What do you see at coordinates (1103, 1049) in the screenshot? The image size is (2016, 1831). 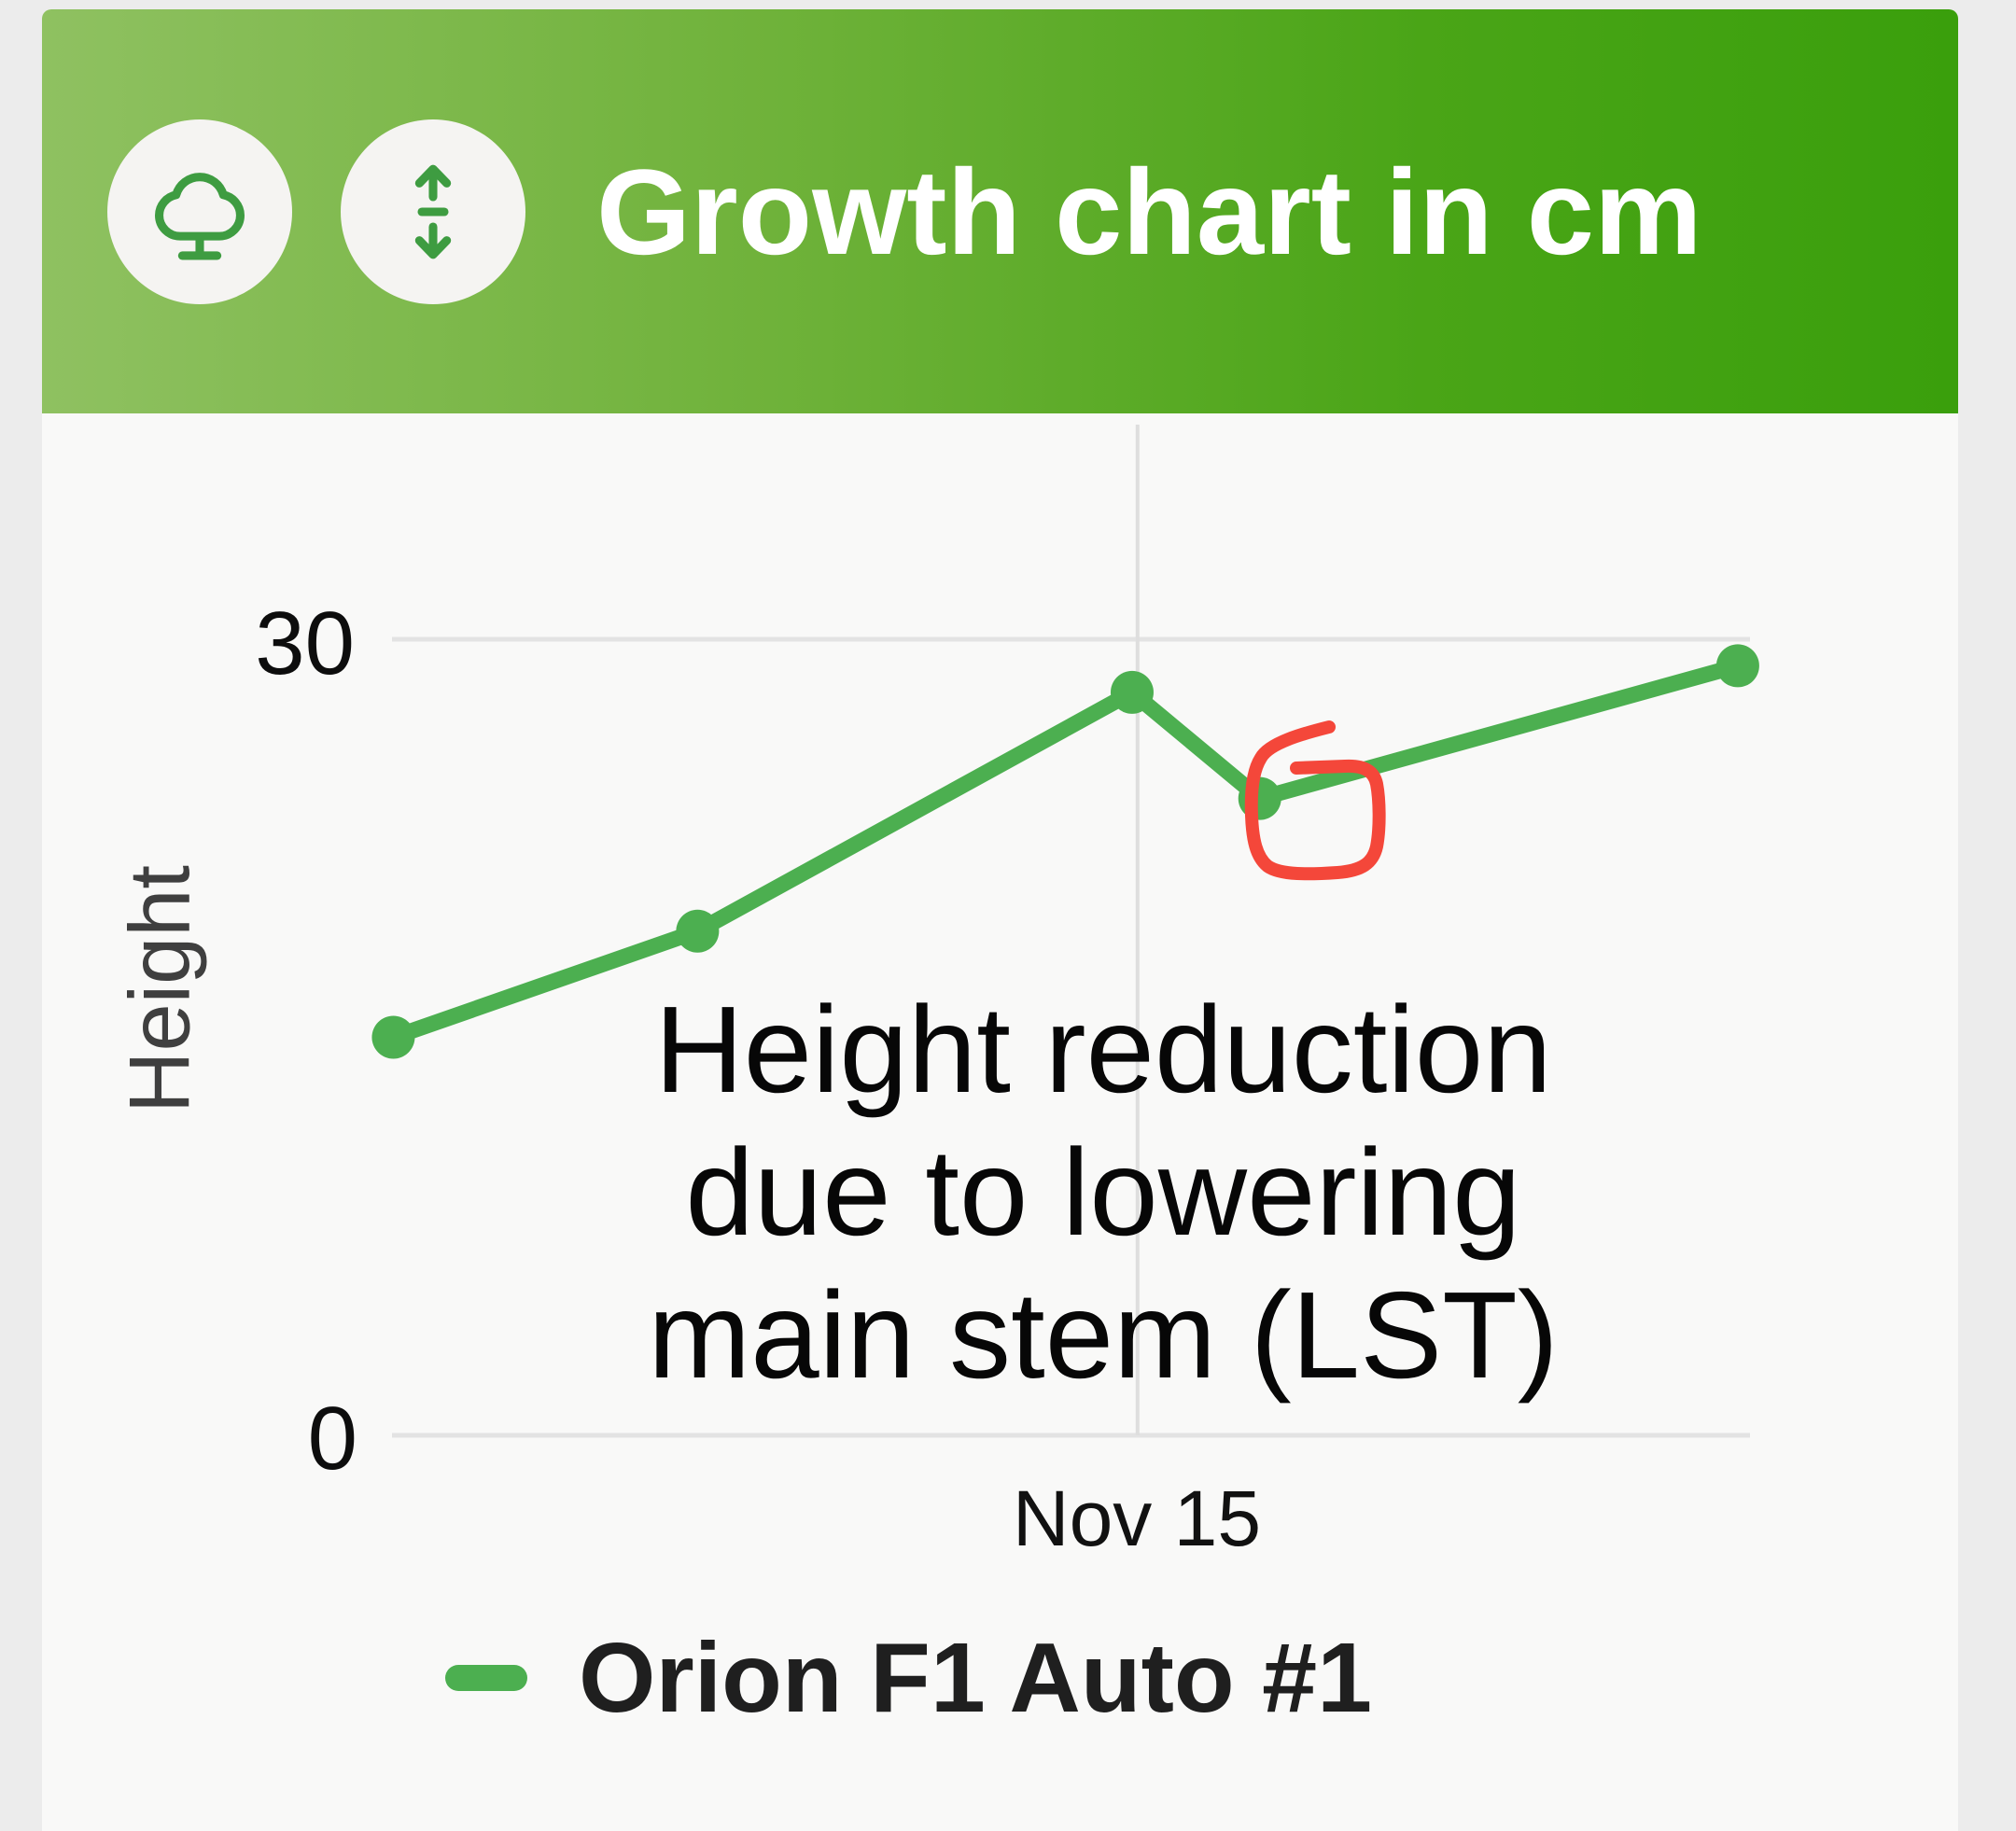 I see `annotation-line-1: Height reduction` at bounding box center [1103, 1049].